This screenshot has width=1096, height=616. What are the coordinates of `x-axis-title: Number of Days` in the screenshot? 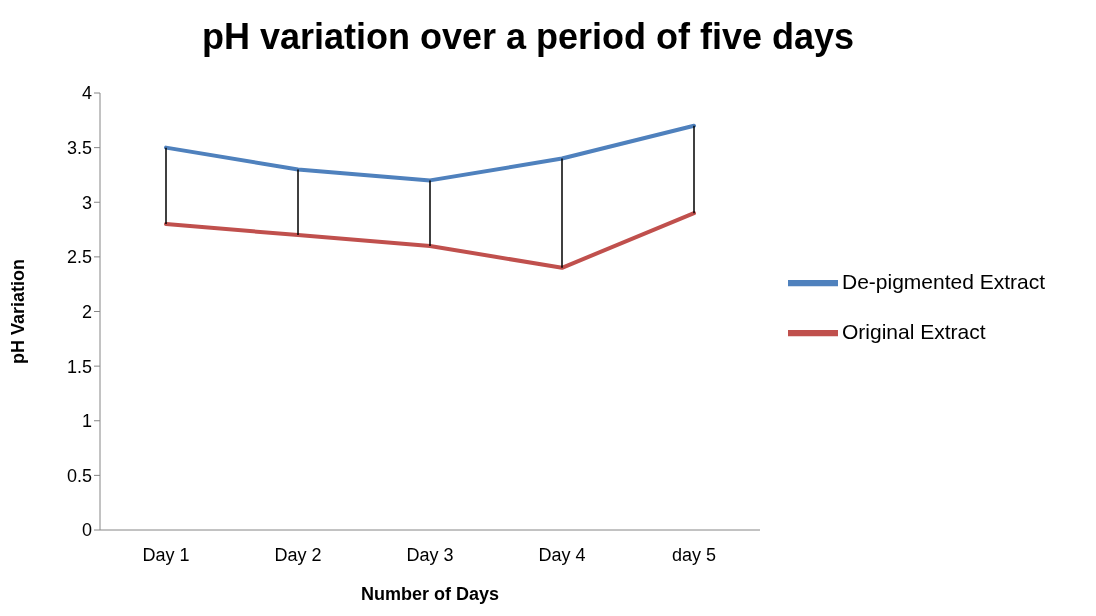 It's located at (430, 594).